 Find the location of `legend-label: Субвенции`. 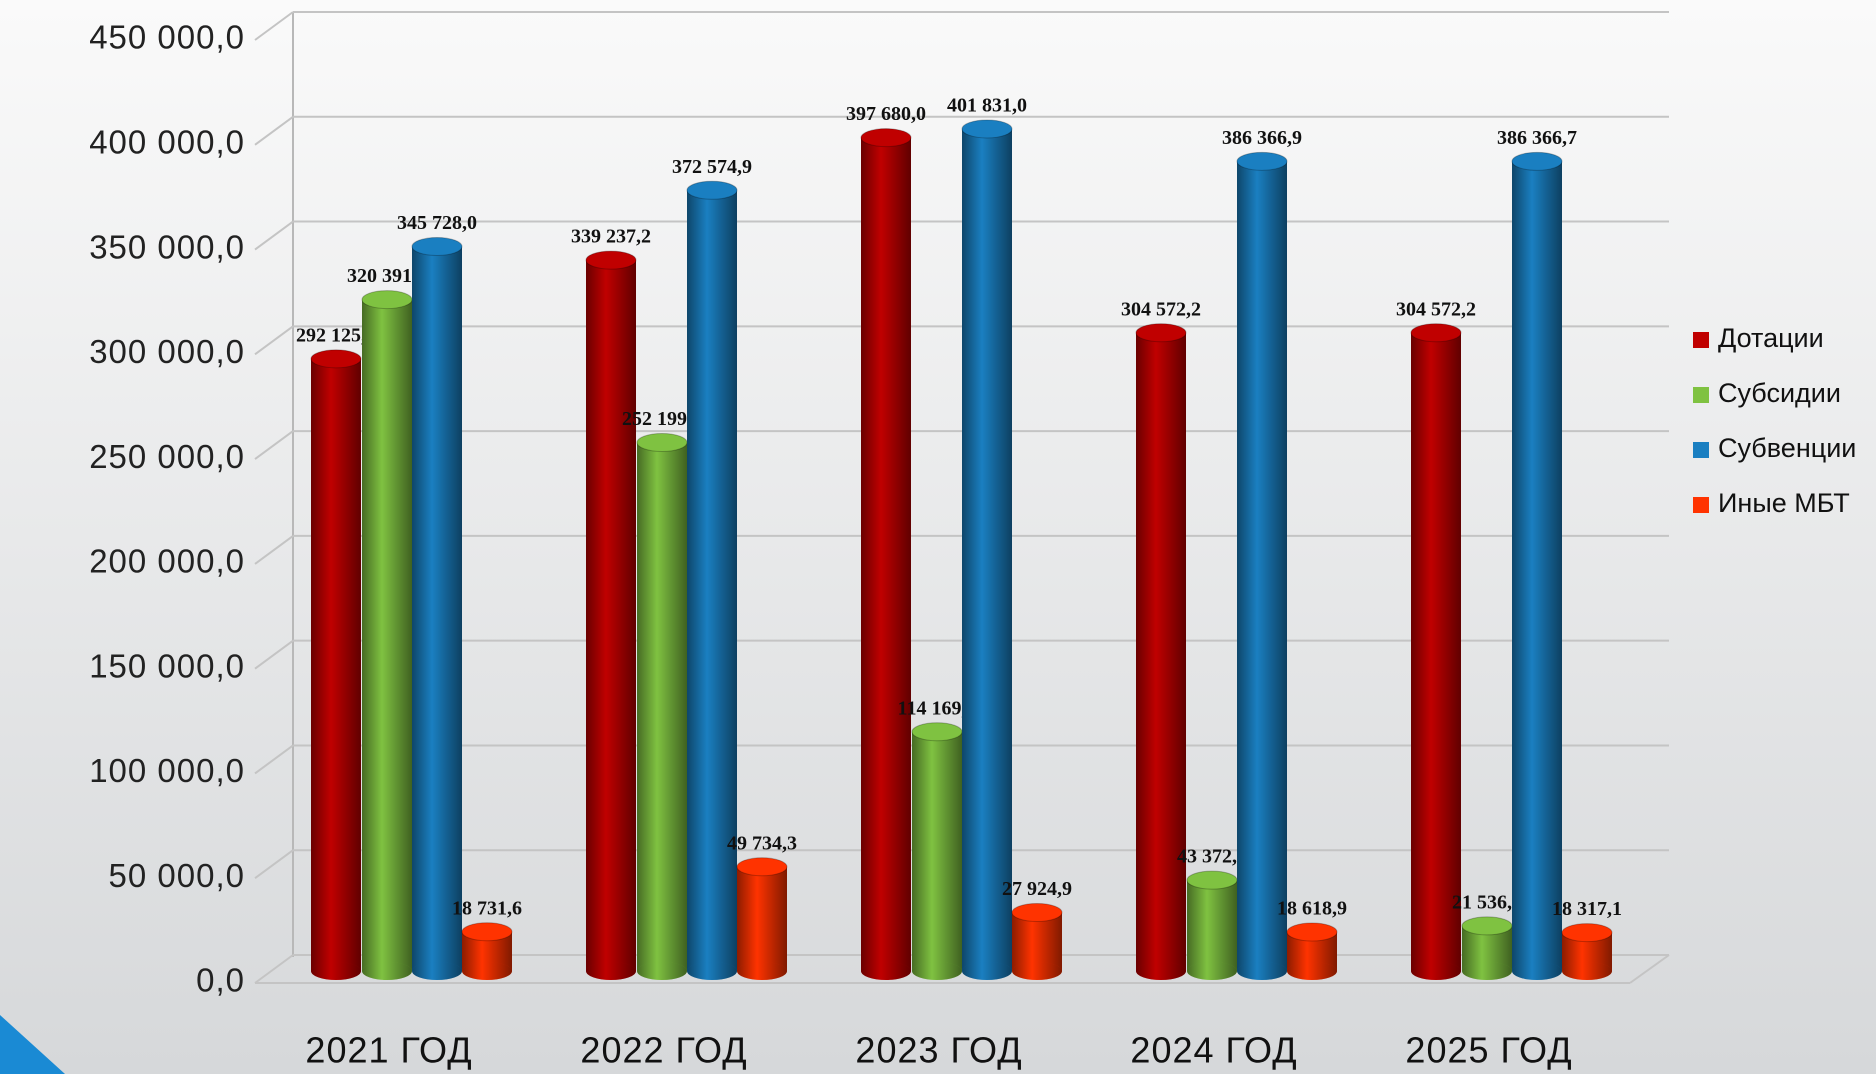

legend-label: Субвенции is located at coordinates (1787, 448).